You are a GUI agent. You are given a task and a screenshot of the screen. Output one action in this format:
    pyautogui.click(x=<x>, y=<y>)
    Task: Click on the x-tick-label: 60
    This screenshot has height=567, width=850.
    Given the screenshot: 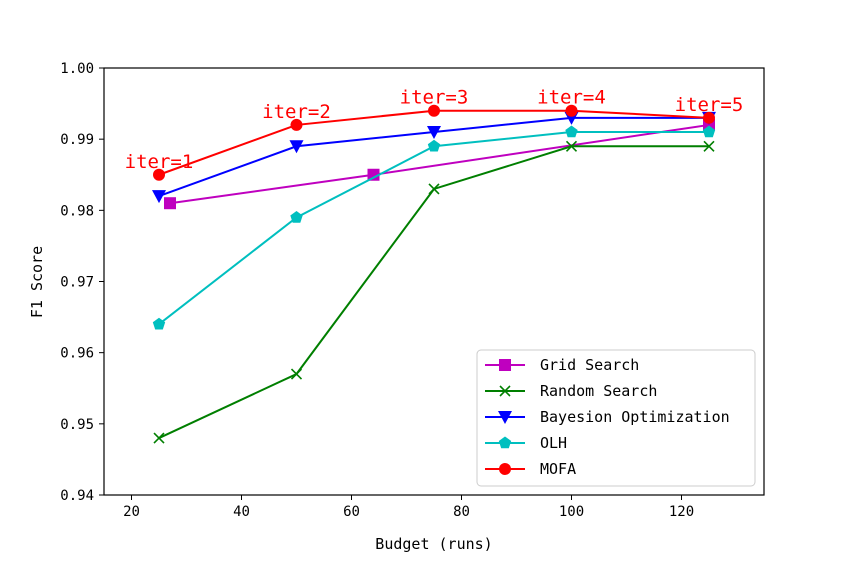 What is the action you would take?
    pyautogui.click(x=351, y=512)
    